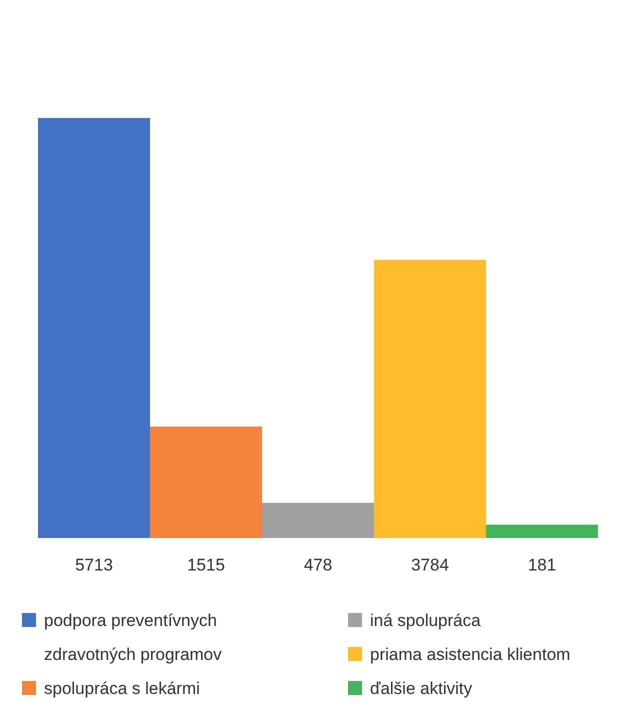 The height and width of the screenshot is (726, 620). What do you see at coordinates (206, 565) in the screenshot?
I see `data-label: 1515` at bounding box center [206, 565].